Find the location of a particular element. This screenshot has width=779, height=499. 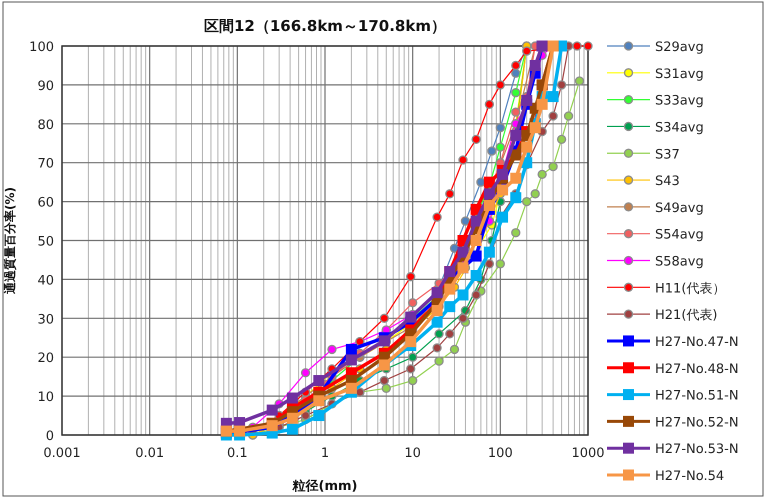

legend-label: S54avg is located at coordinates (679, 235).